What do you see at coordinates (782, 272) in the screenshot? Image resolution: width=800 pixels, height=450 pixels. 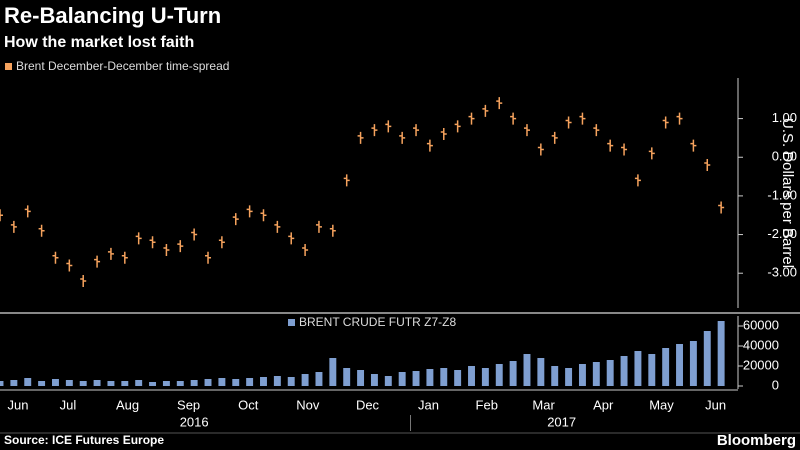 I see `y-tick-label: -3.00` at bounding box center [782, 272].